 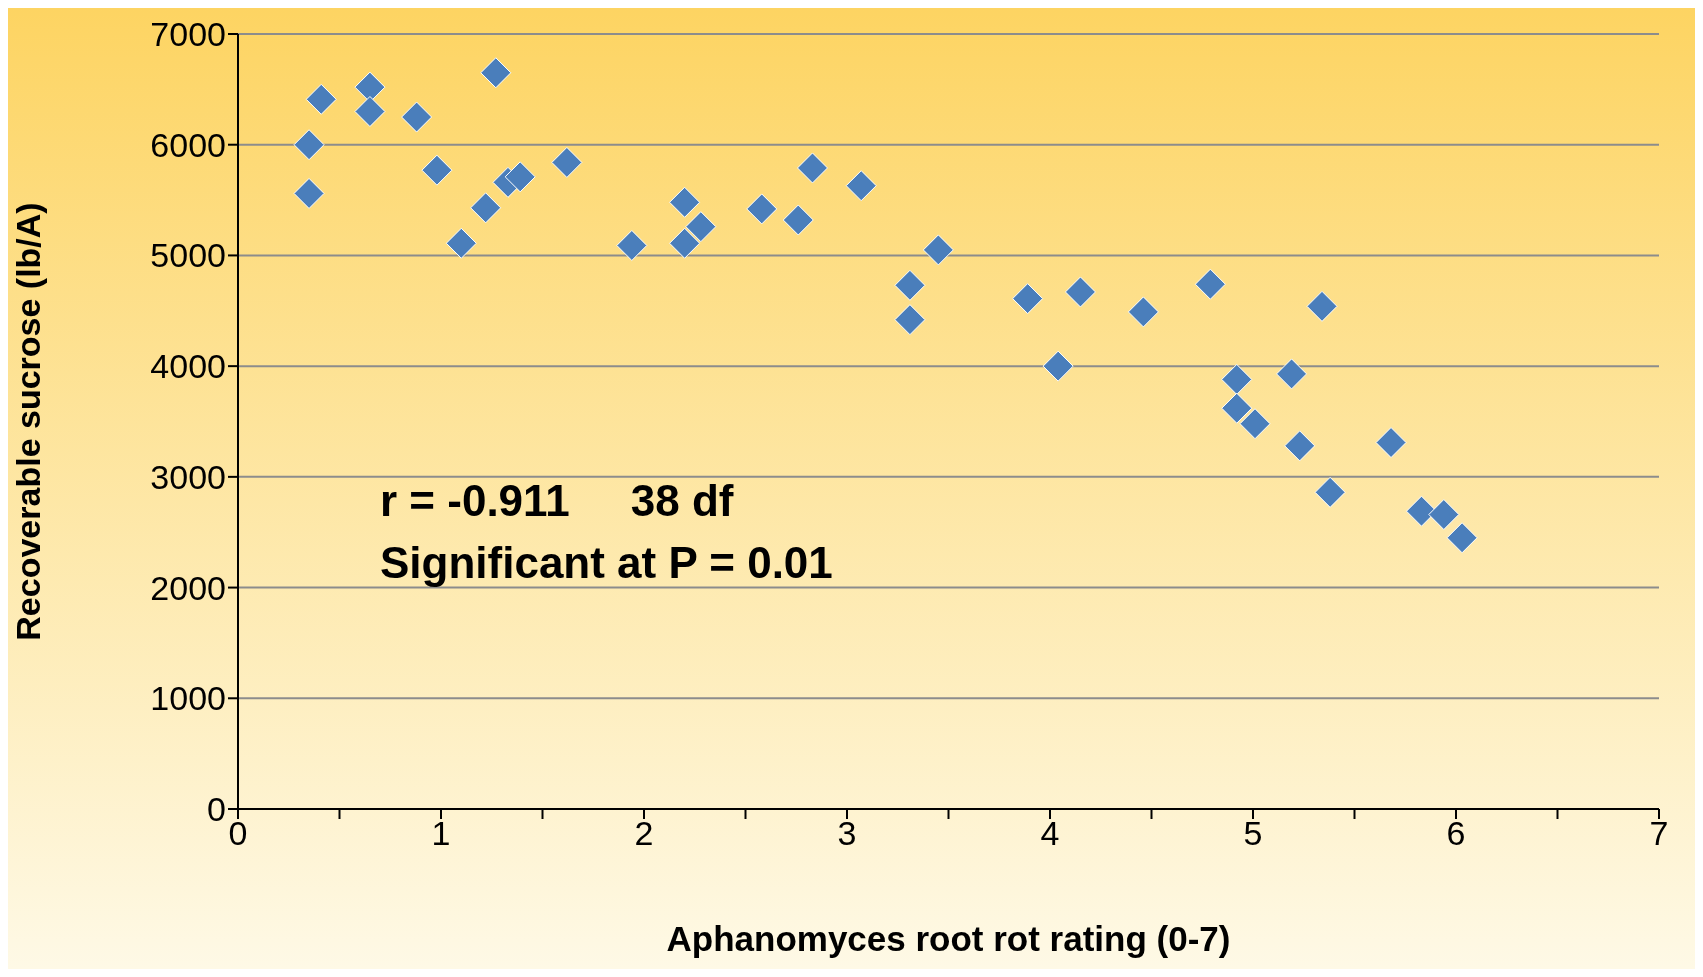 What do you see at coordinates (847, 833) in the screenshot?
I see `x-tick-label: 3` at bounding box center [847, 833].